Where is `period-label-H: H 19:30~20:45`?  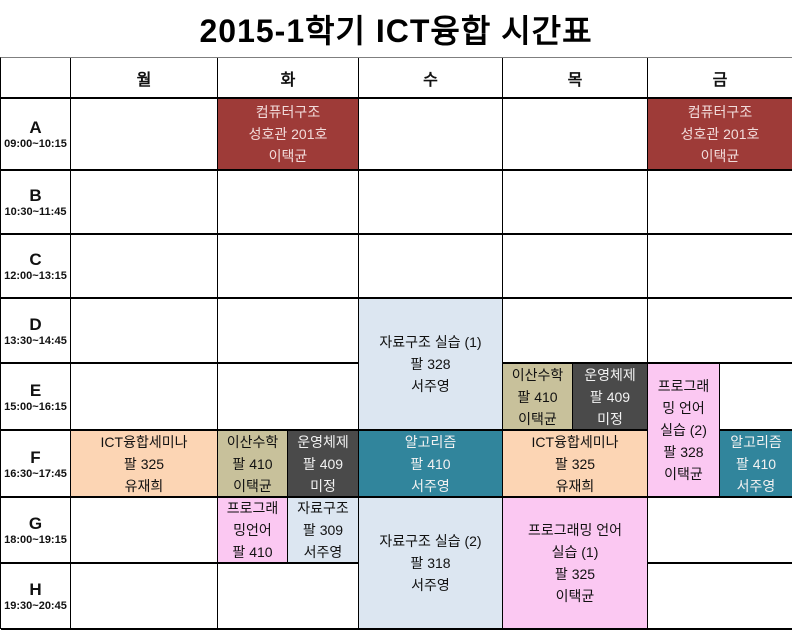
period-label-H: H 19:30~20:45 is located at coordinates (36, 597).